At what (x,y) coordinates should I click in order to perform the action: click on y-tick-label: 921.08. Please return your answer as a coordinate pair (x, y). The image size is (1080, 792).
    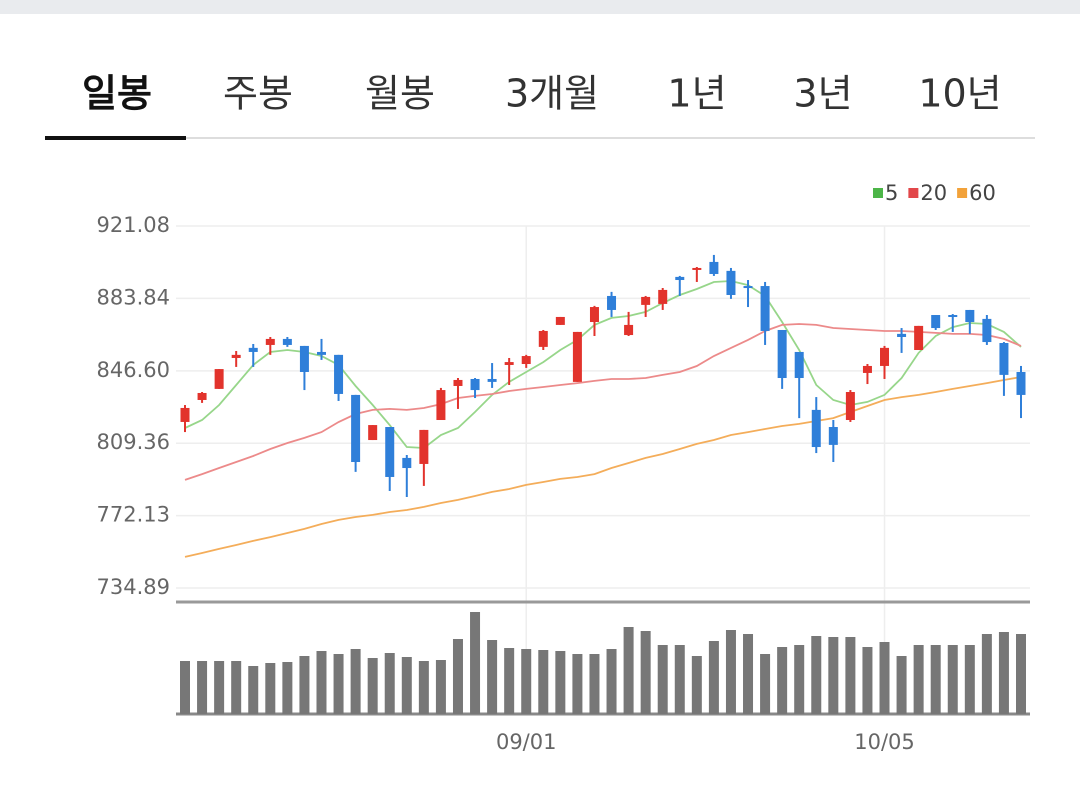
    Looking at the image, I should click on (133, 225).